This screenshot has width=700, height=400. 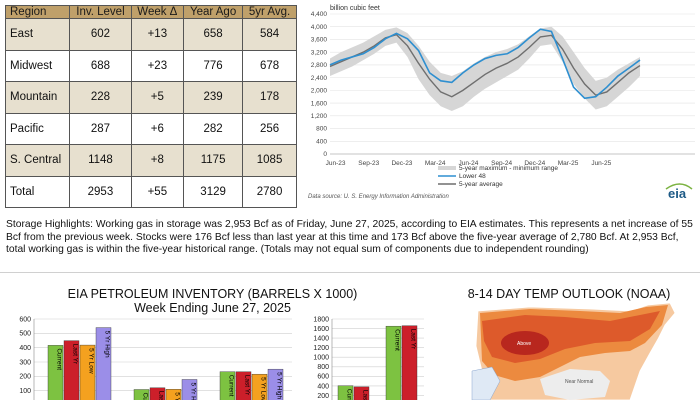 I want to click on x-tick-label: Jun-23, so click(x=336, y=163).